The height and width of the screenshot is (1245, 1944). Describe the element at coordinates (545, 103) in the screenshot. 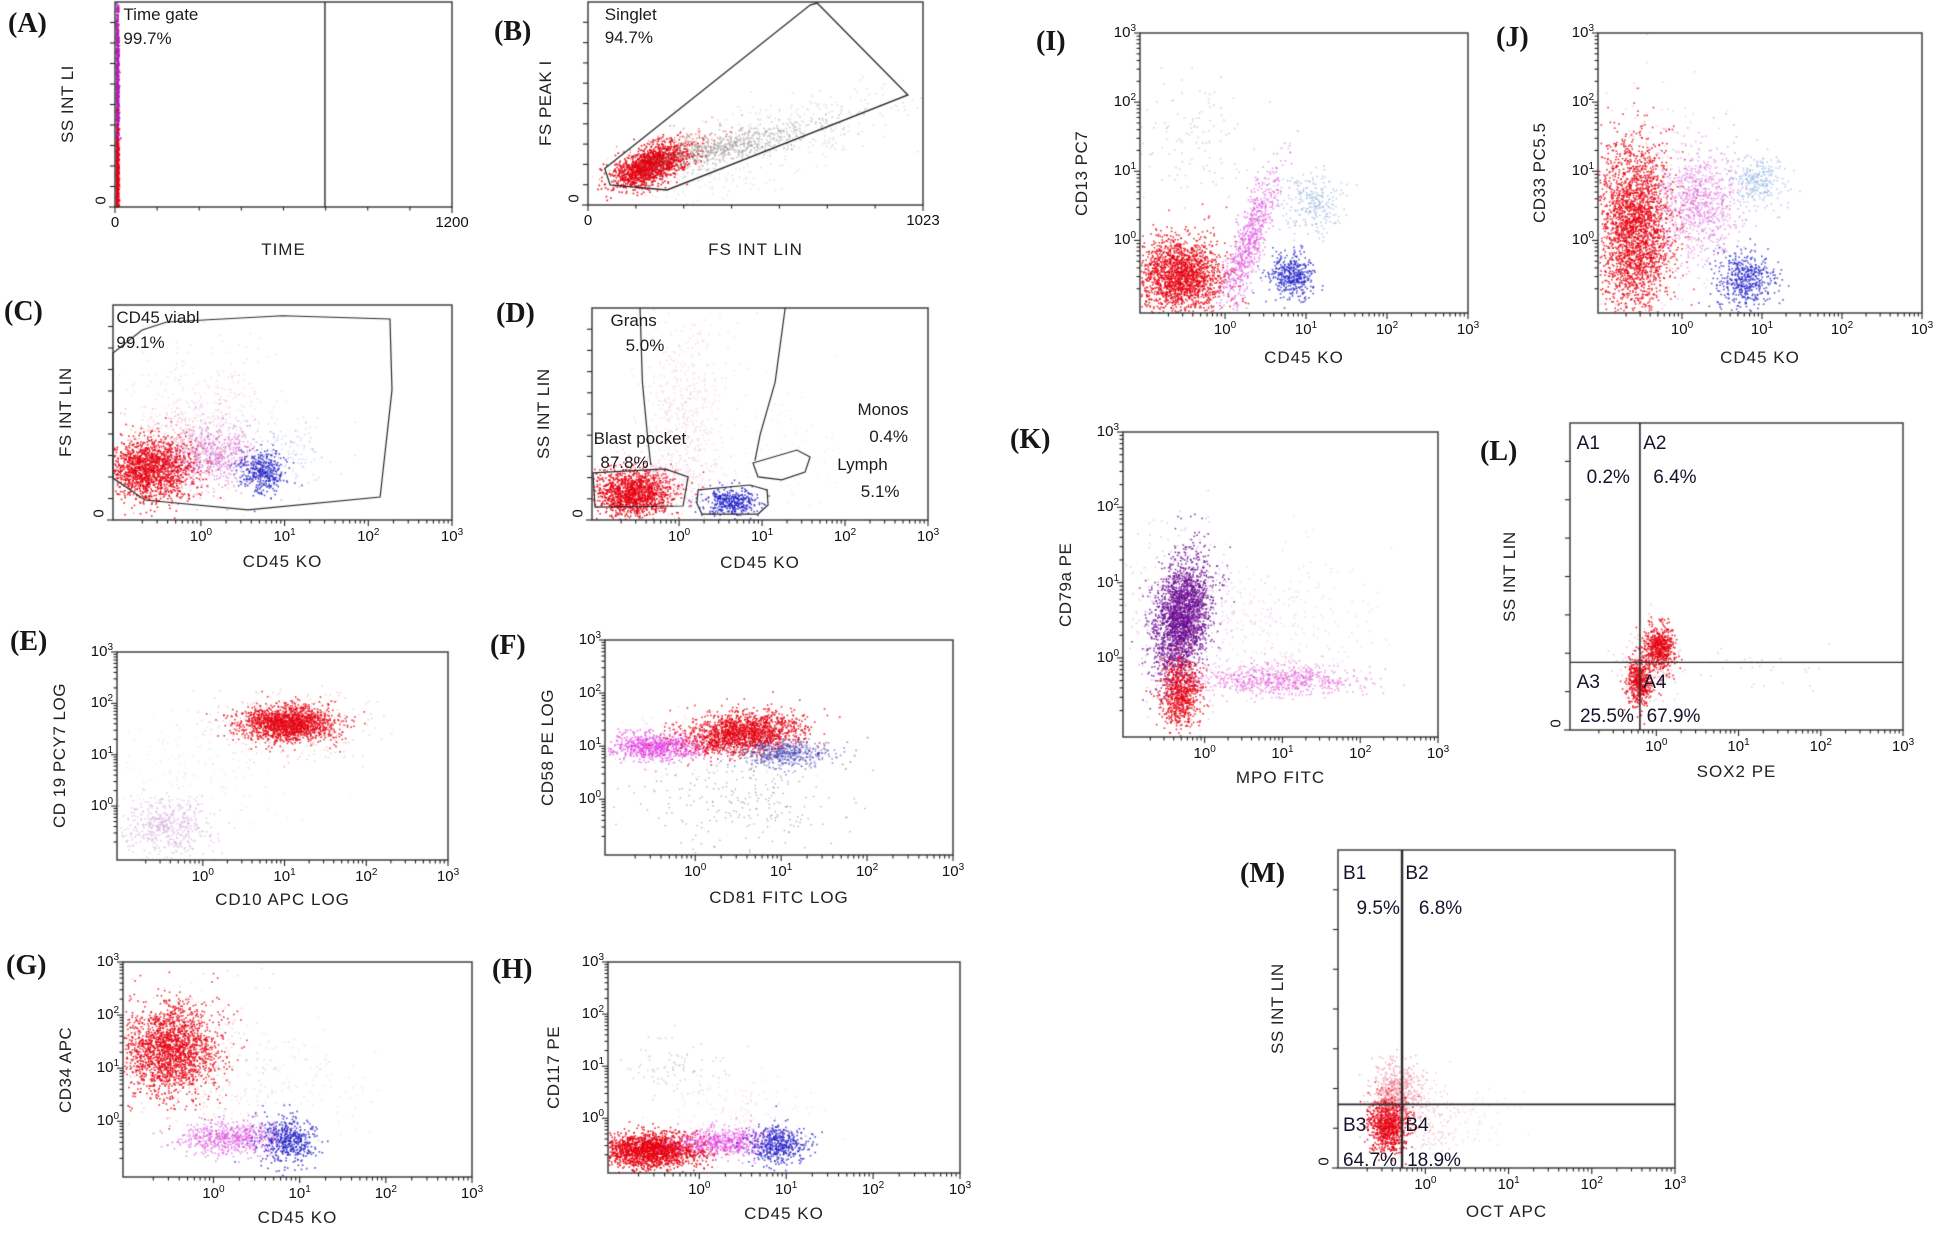

I see `y-axis-label-b: FS PEAK I` at that location.